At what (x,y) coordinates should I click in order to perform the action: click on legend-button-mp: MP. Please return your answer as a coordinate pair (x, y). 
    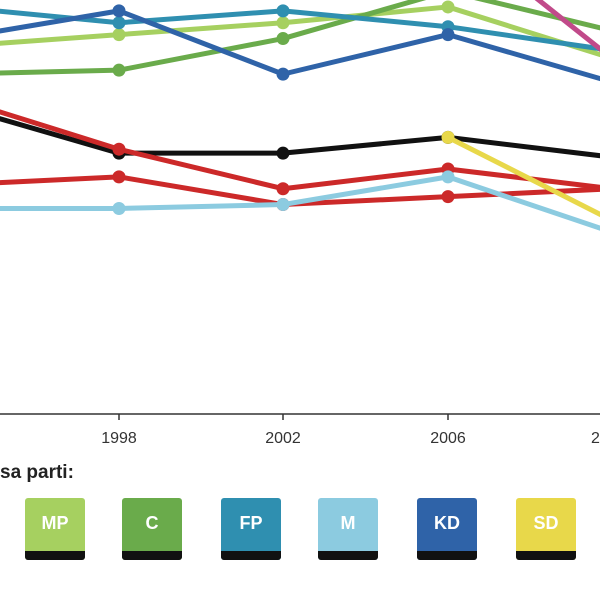
    Looking at the image, I should click on (55, 529).